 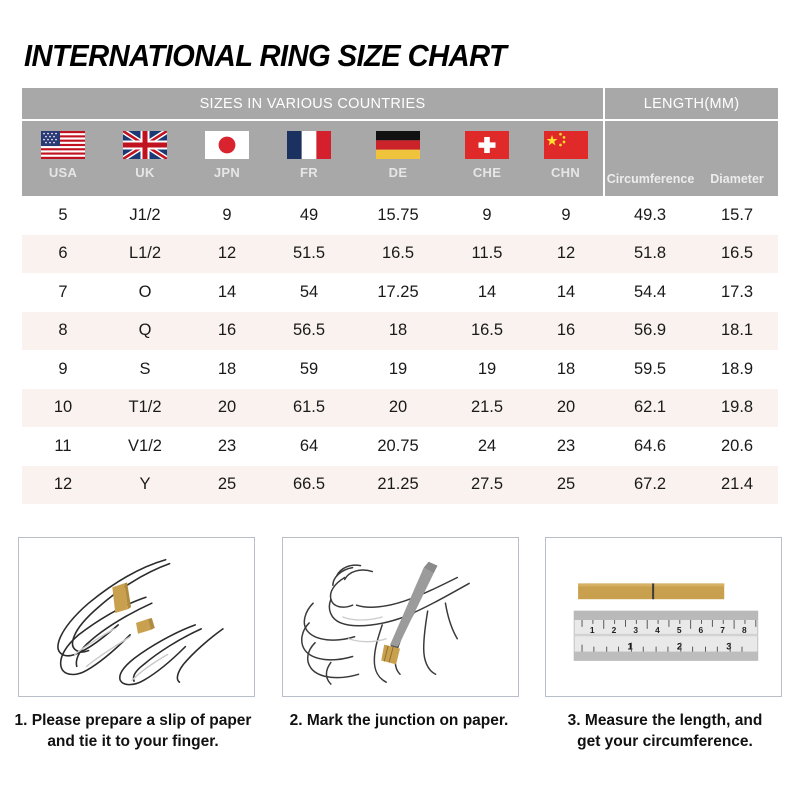 What do you see at coordinates (679, 630) in the screenshot?
I see `svg-text: 5` at bounding box center [679, 630].